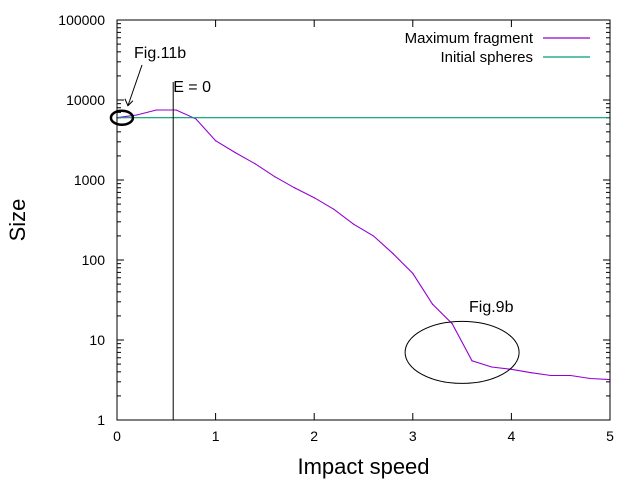  What do you see at coordinates (97, 340) in the screenshot?
I see `y-tick-label: 10` at bounding box center [97, 340].